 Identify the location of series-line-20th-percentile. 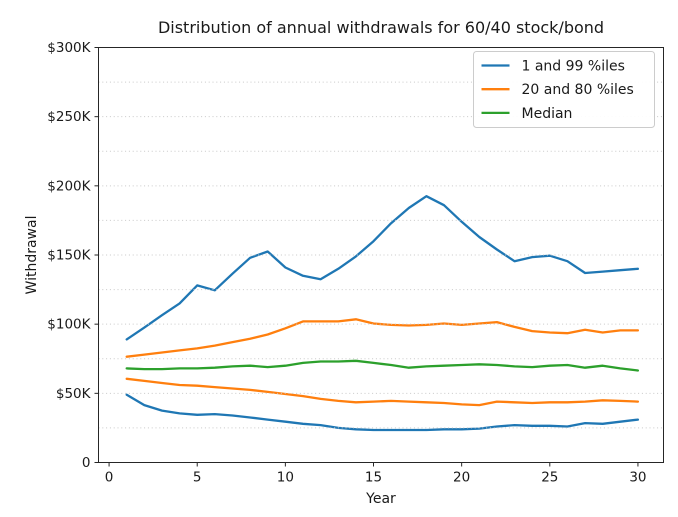
(382, 392).